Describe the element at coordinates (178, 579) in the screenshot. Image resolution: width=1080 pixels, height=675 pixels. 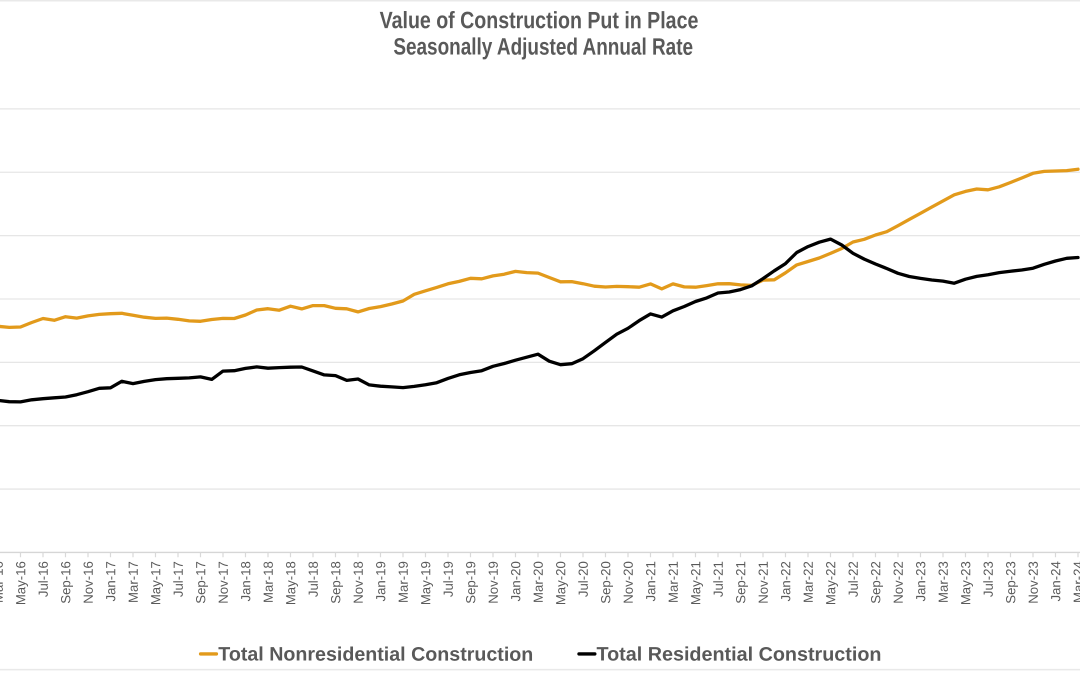
I see `svg-text: Jul-17` at that location.